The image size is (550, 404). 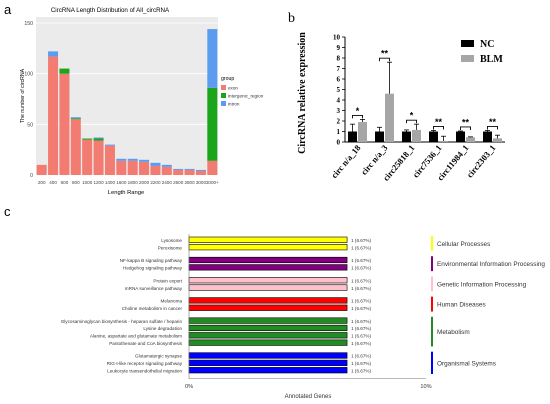 I want to click on chart-c-category-label: Melanoma, so click(x=172, y=301).